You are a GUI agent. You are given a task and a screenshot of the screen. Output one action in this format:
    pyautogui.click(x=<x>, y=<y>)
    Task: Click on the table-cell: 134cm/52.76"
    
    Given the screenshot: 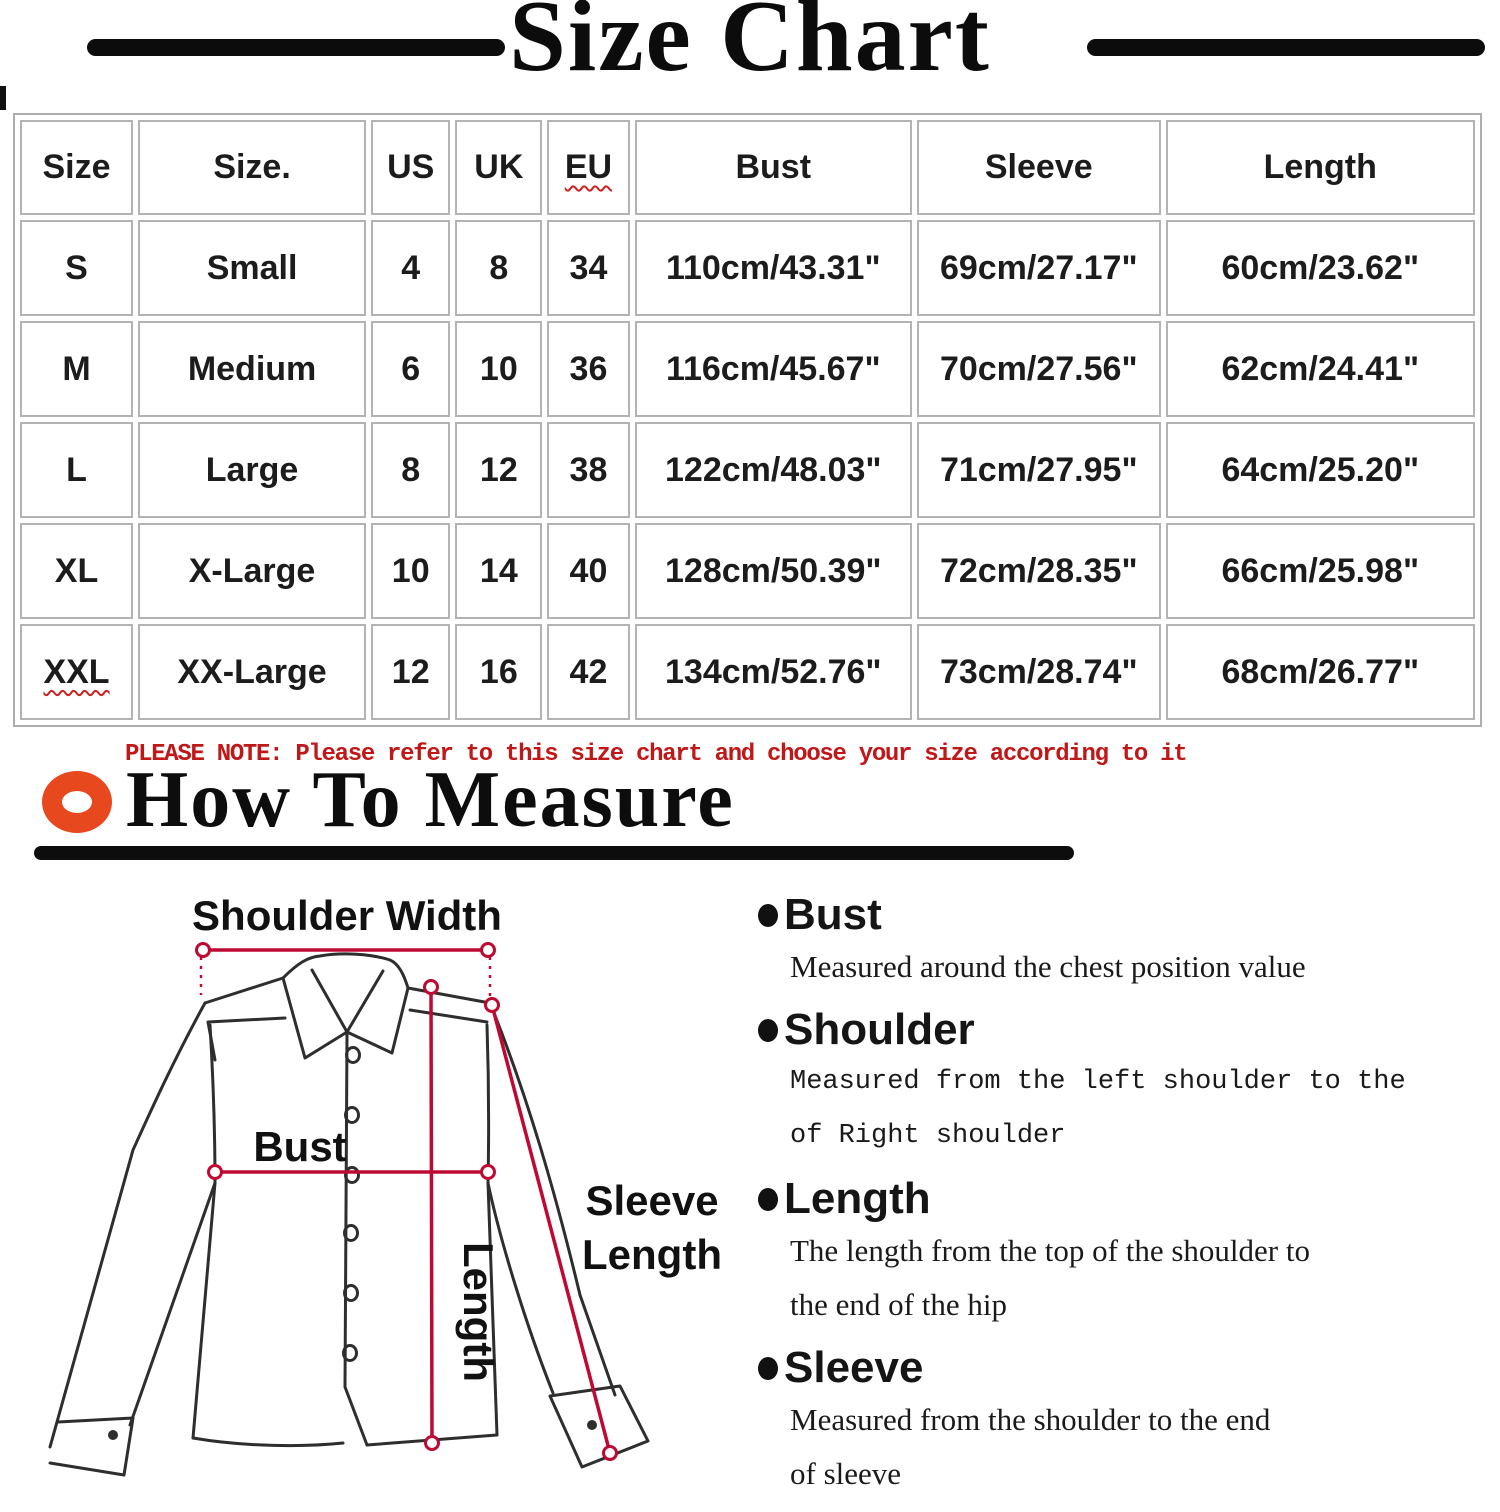 What is the action you would take?
    pyautogui.click(x=773, y=672)
    